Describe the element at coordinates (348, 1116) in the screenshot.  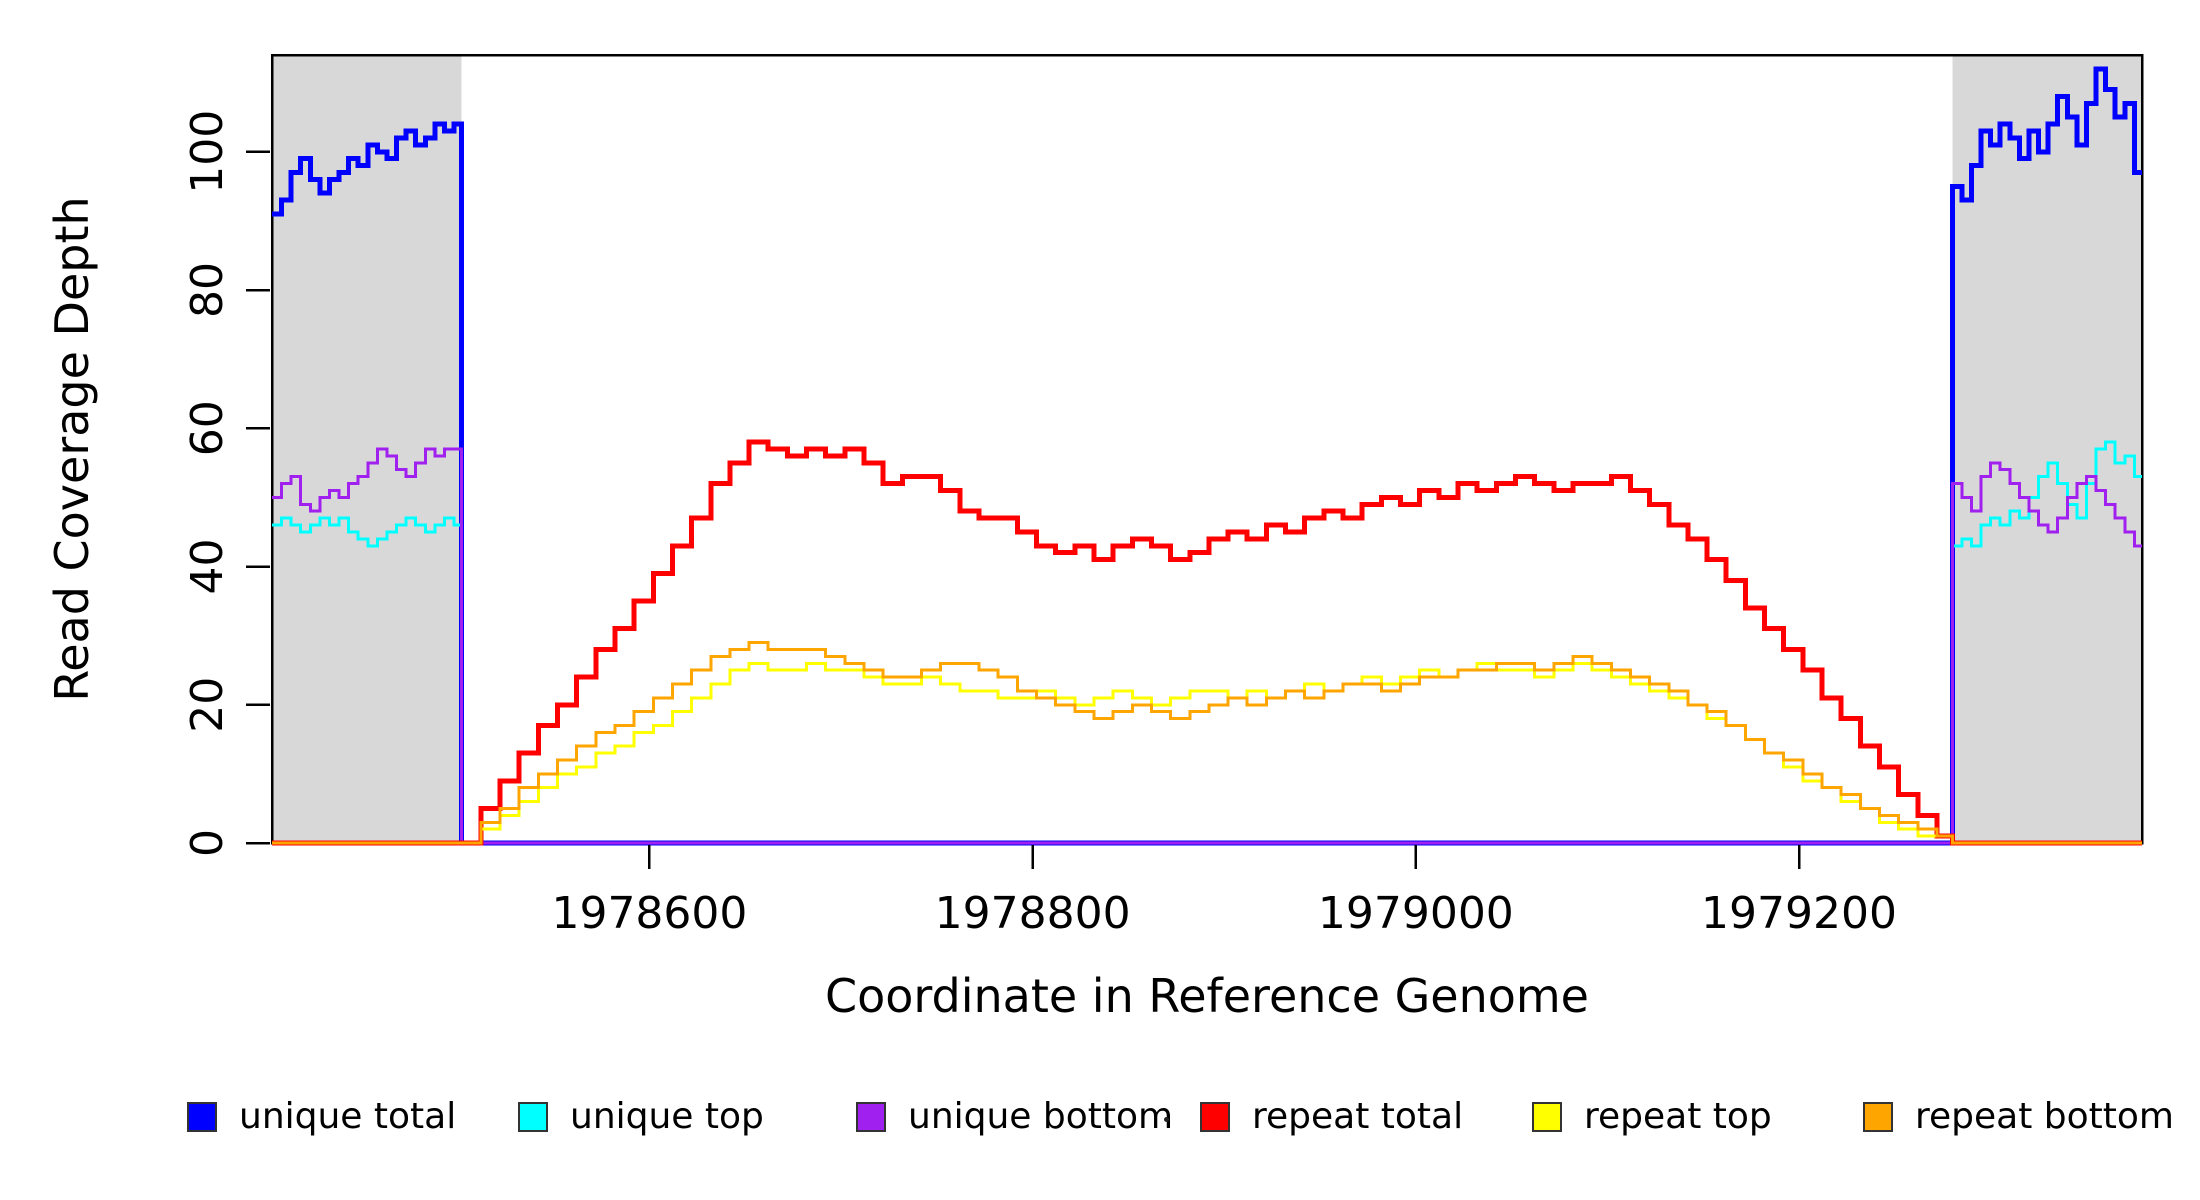
I see `legend-label: unique total` at that location.